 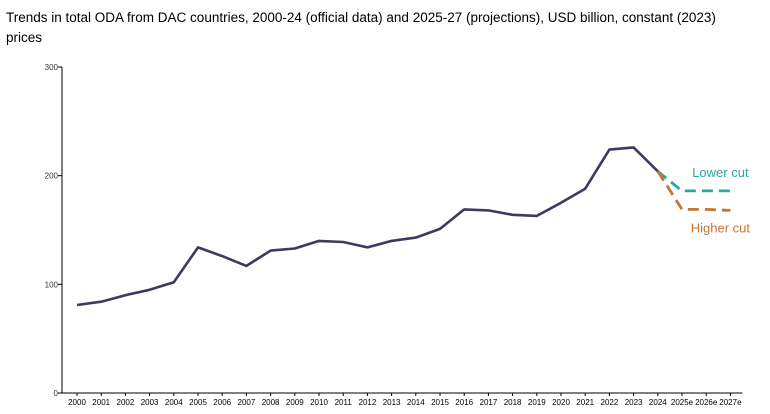 What do you see at coordinates (52, 284) in the screenshot?
I see `y-tick-label: 100` at bounding box center [52, 284].